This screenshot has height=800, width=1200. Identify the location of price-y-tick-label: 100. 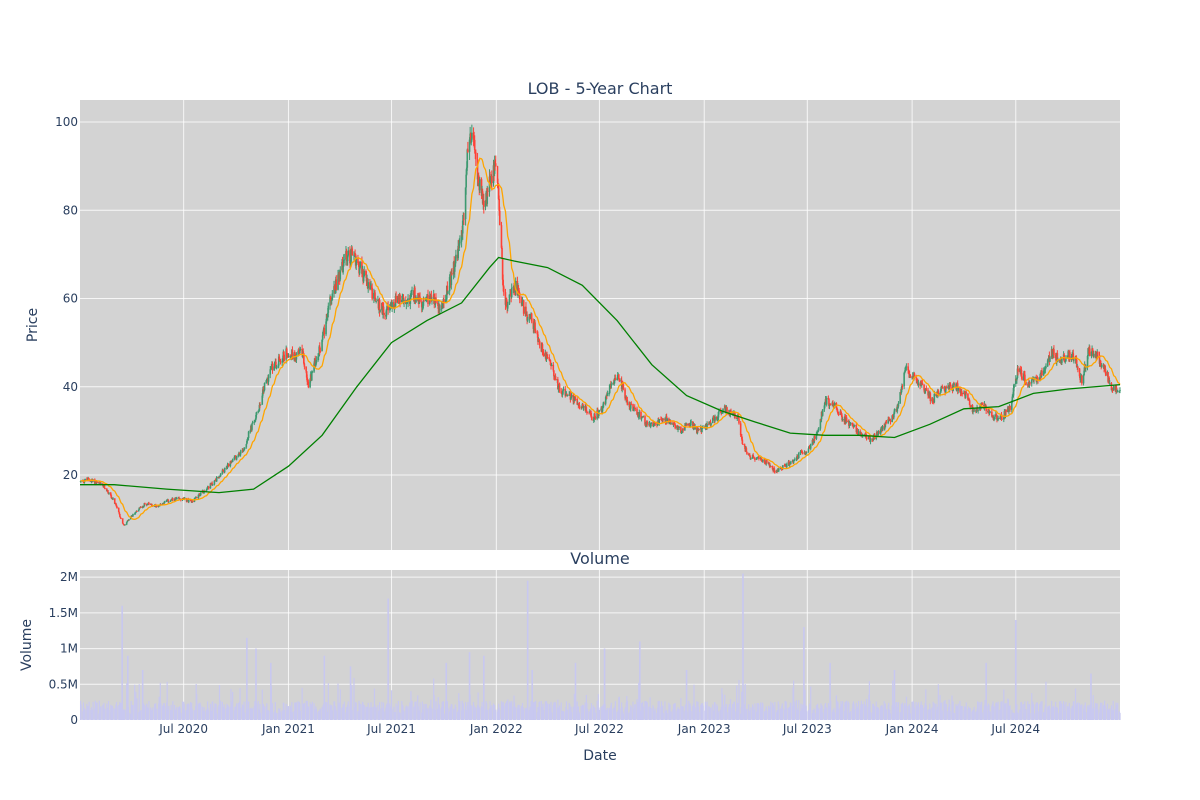
(66, 122).